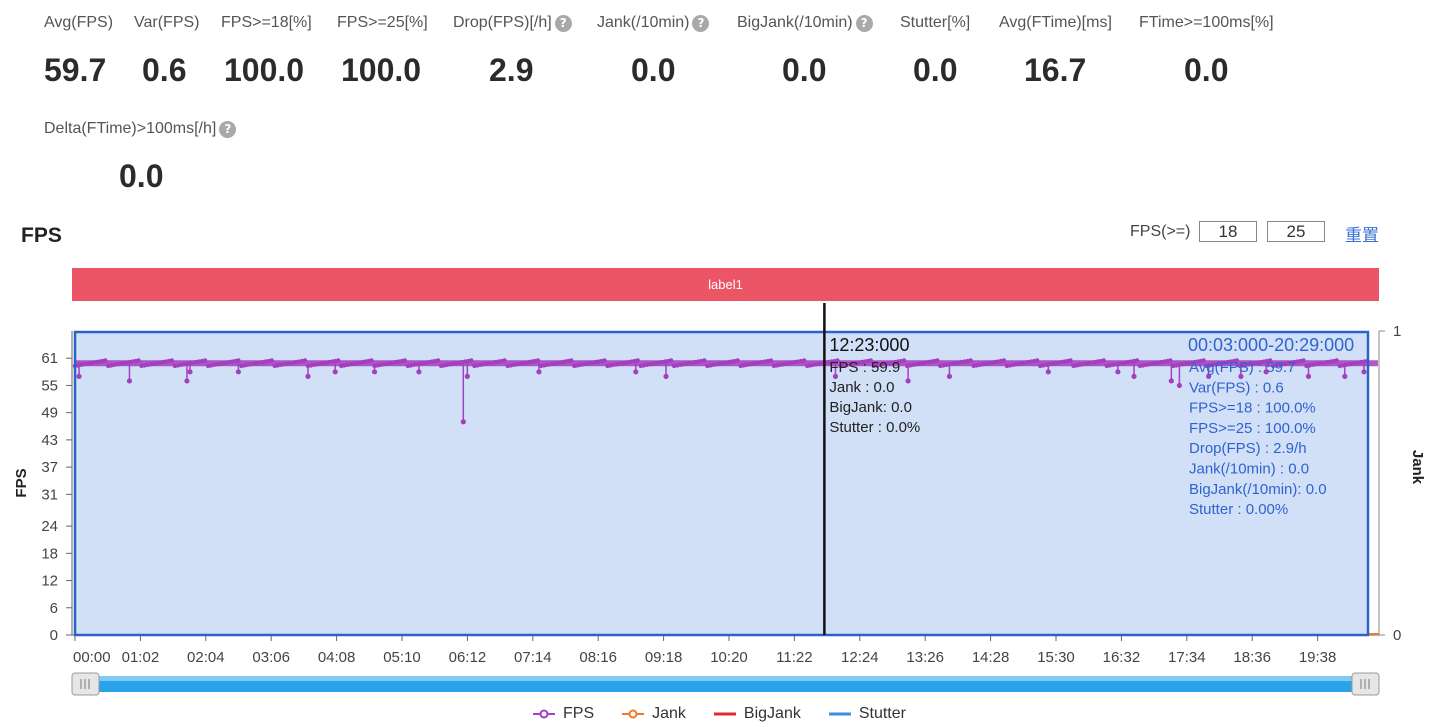 Image resolution: width=1440 pixels, height=727 pixels. Describe the element at coordinates (579, 713) in the screenshot. I see `legend-label: FPS` at that location.